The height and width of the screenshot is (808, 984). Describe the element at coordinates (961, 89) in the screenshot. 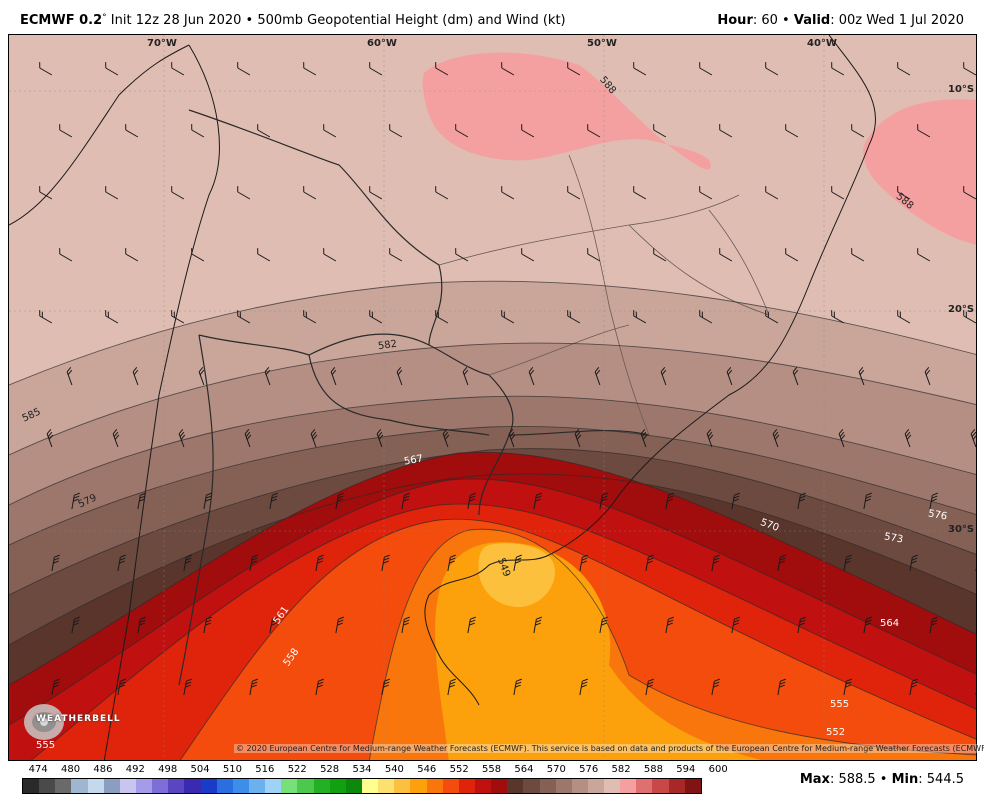

I see `latitude-label: 10°S` at that location.